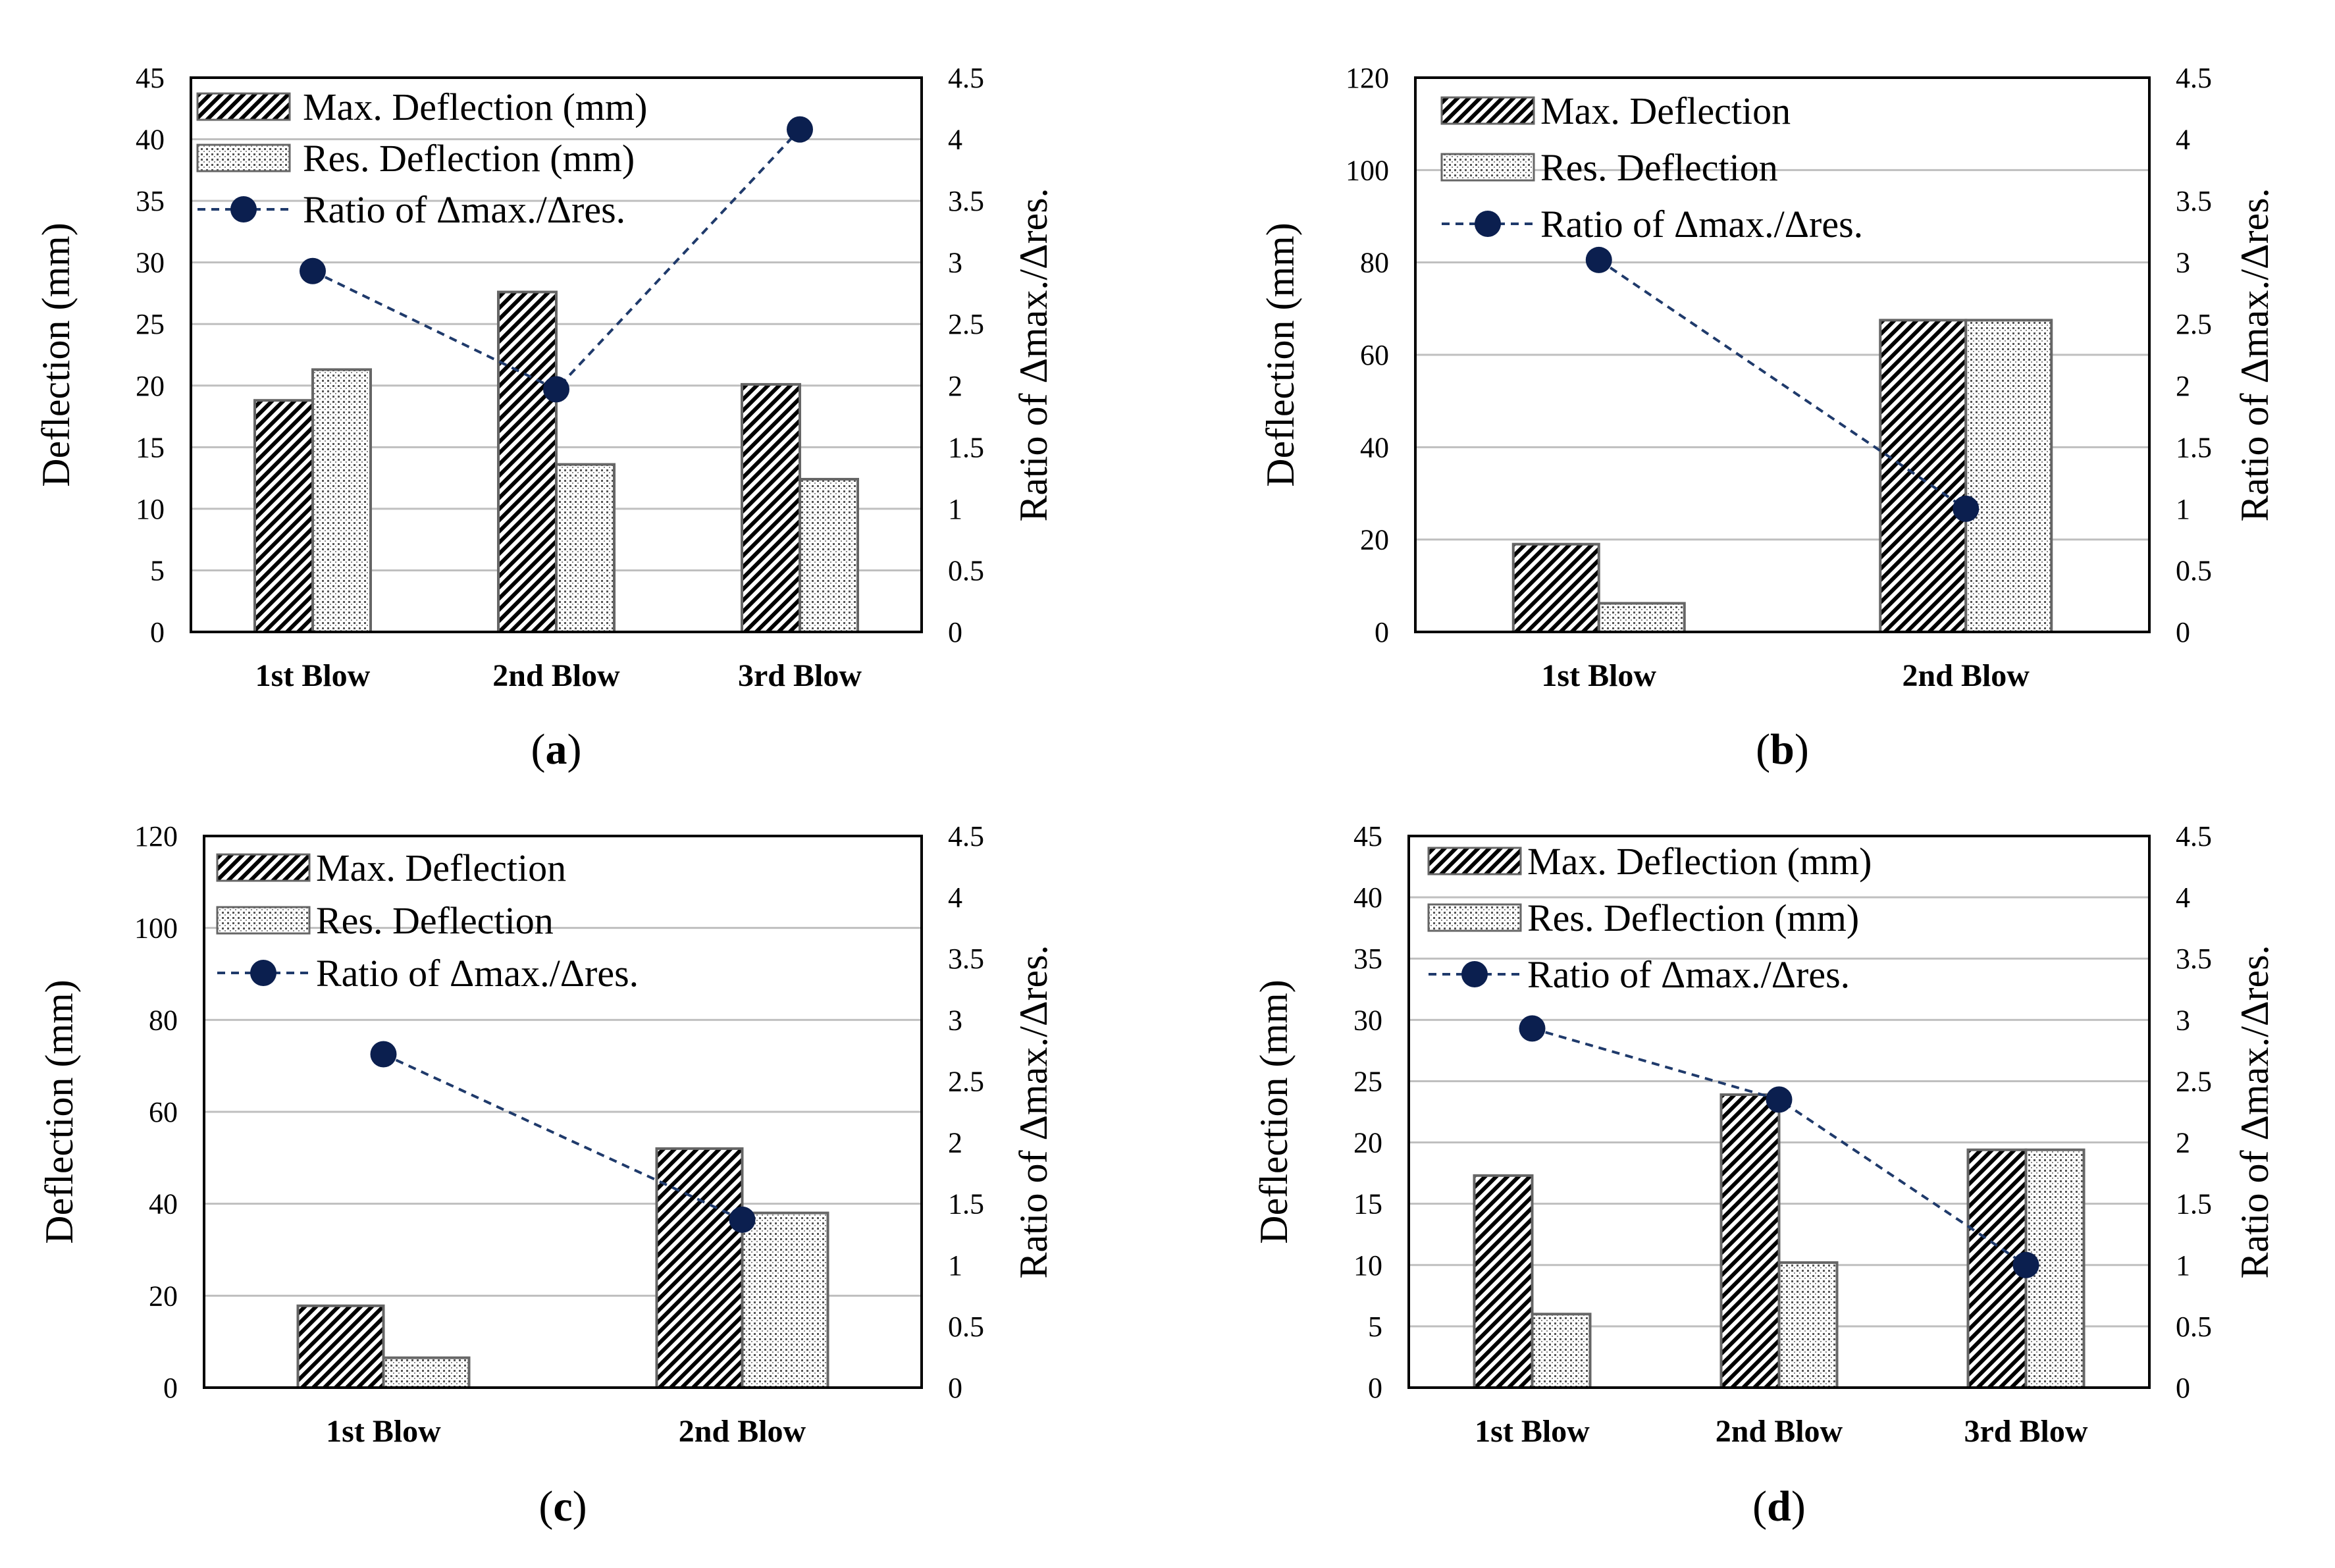 Image resolution: width=2335 pixels, height=1568 pixels. What do you see at coordinates (464, 210) in the screenshot?
I see `legend-label: Ratio of Δmax./Δres.` at bounding box center [464, 210].